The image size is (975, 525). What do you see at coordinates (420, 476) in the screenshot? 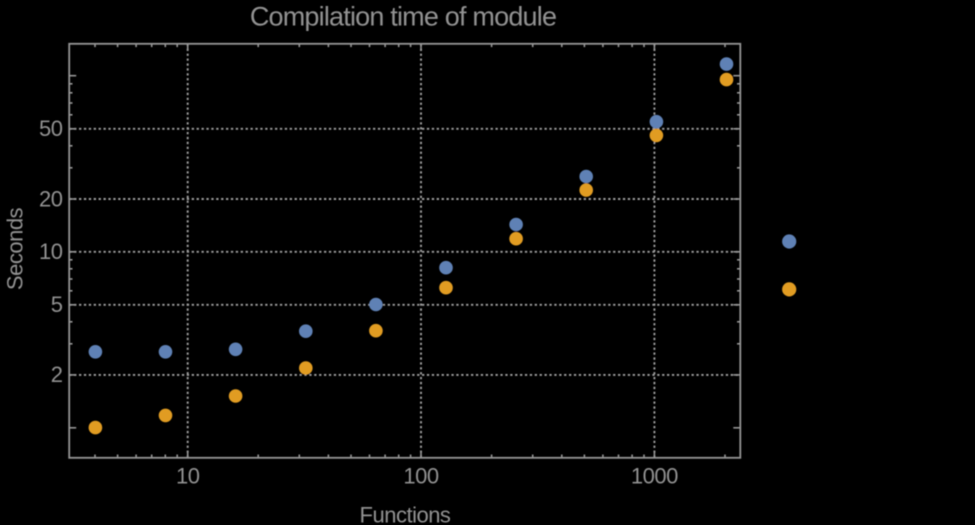
I see `svg-text: 100` at bounding box center [420, 476].